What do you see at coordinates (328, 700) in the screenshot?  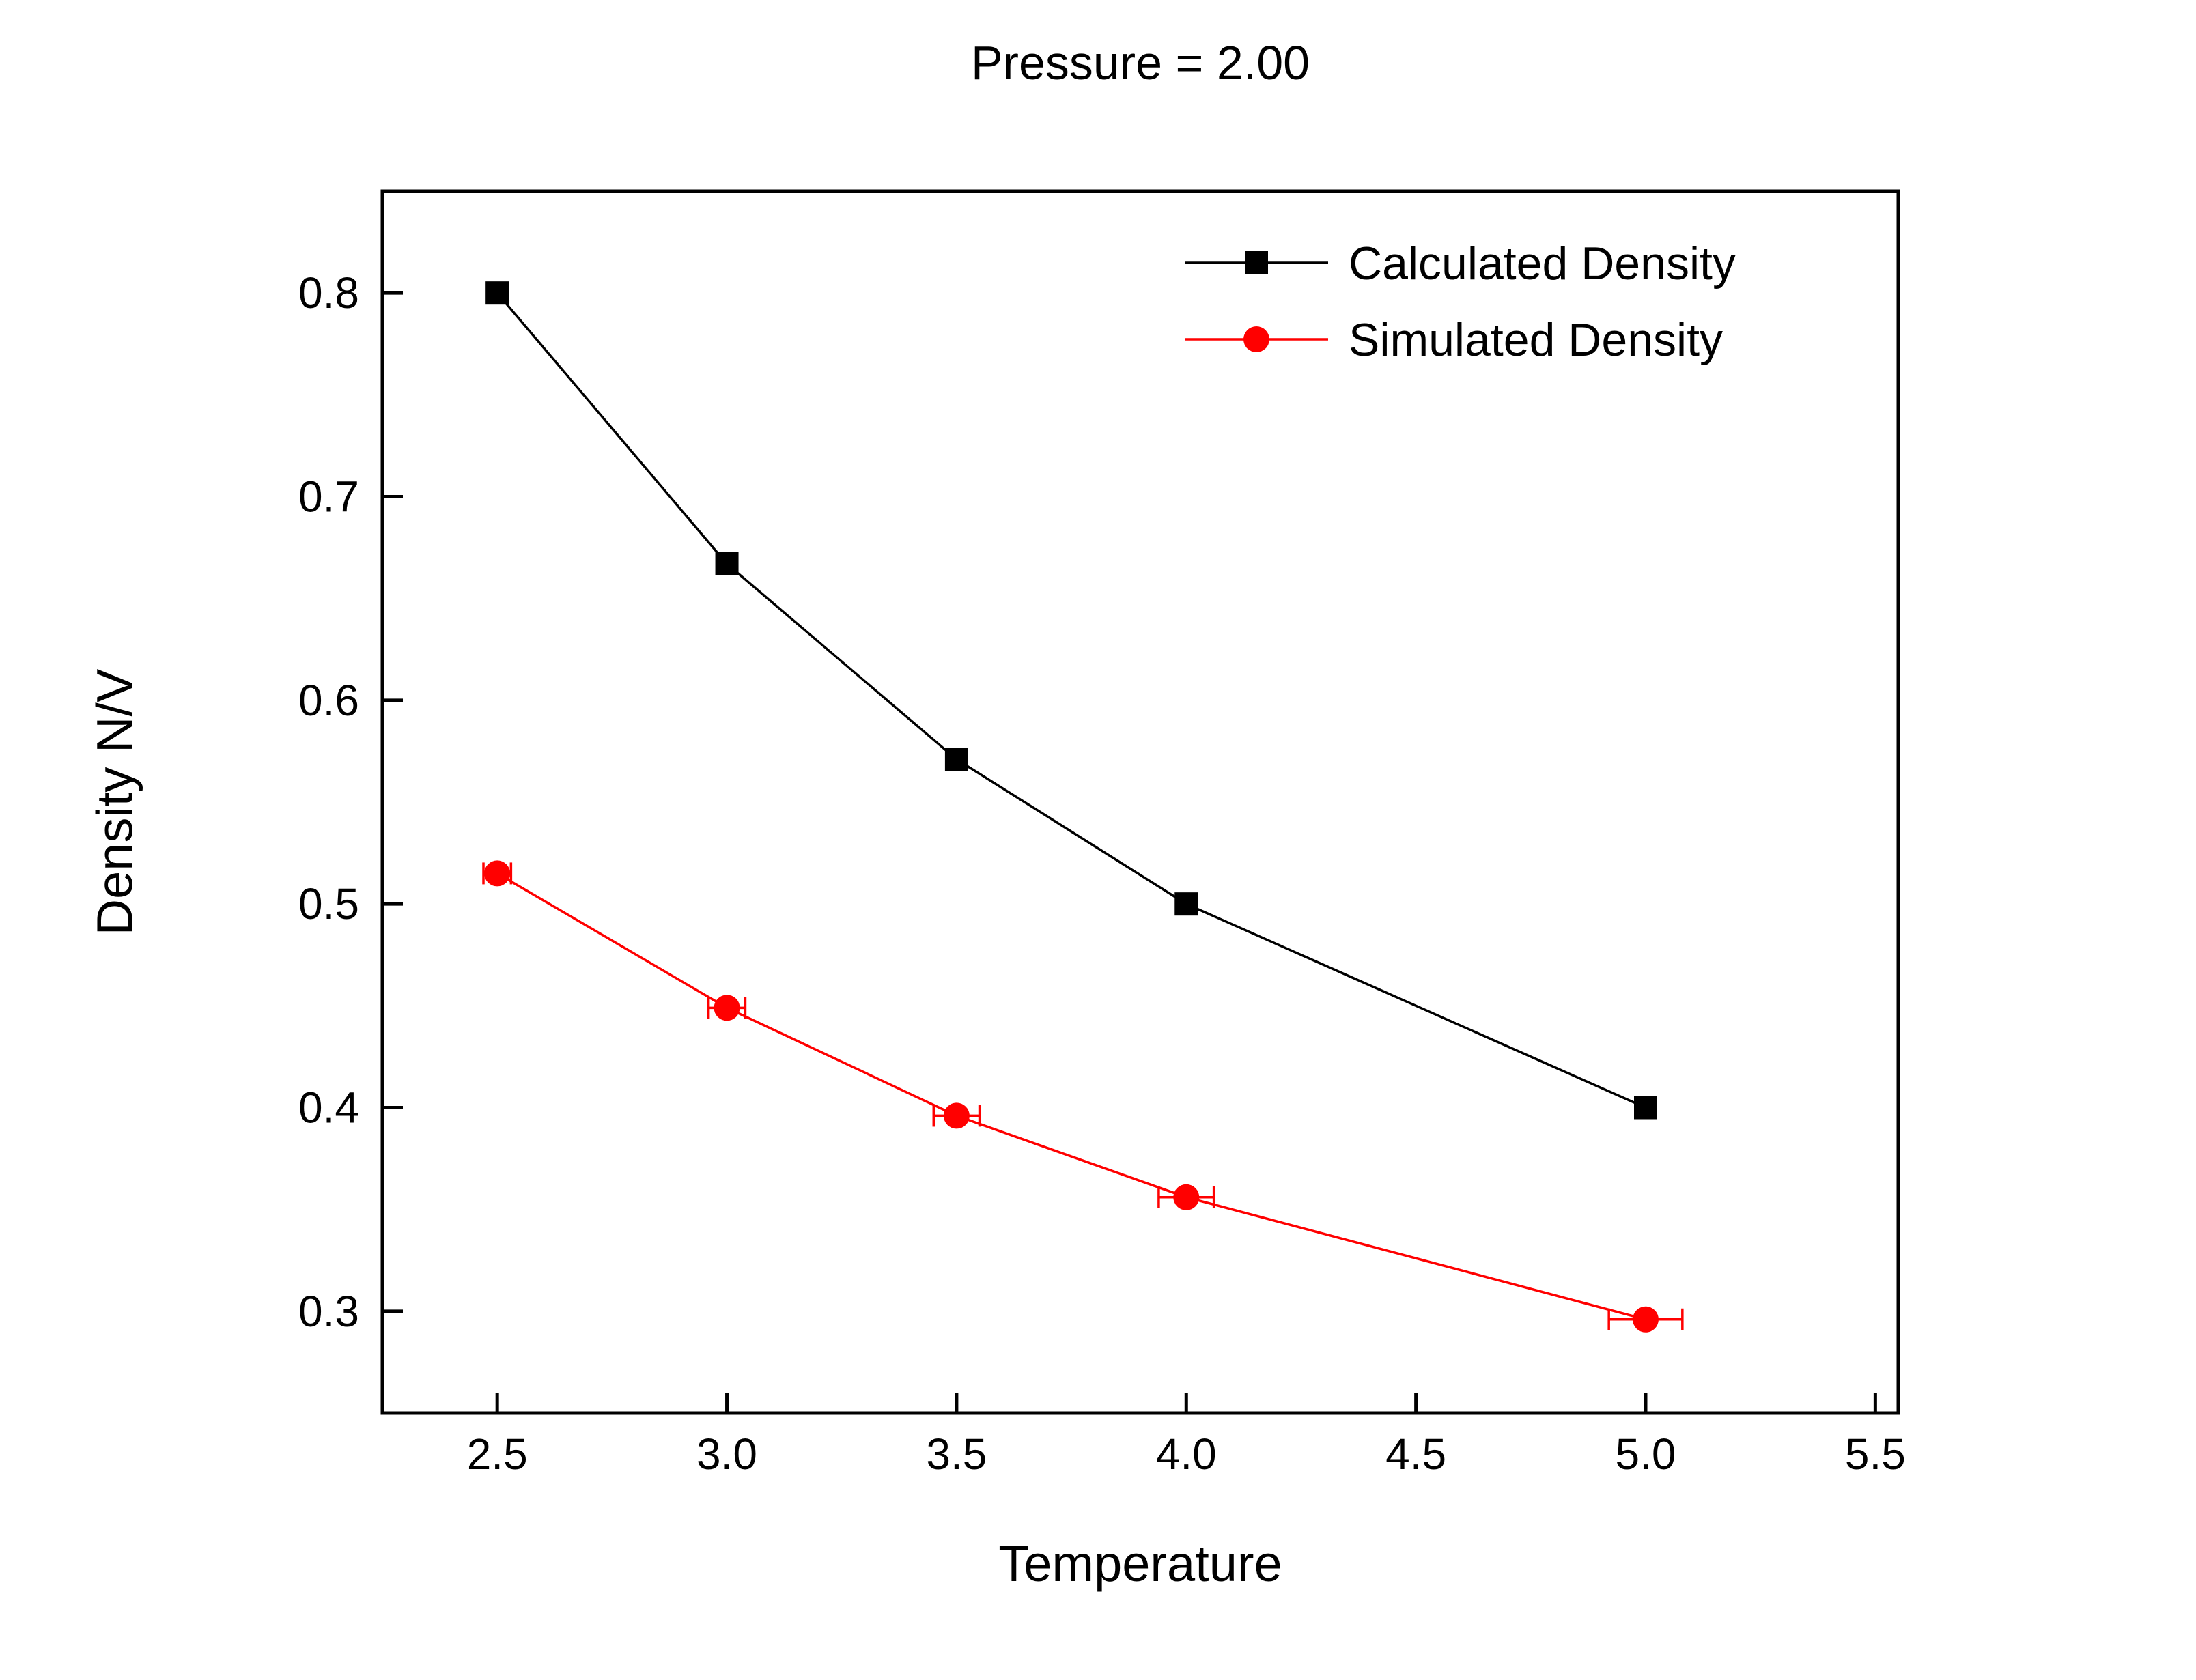 I see `y-tick-label: 0.6` at bounding box center [328, 700].